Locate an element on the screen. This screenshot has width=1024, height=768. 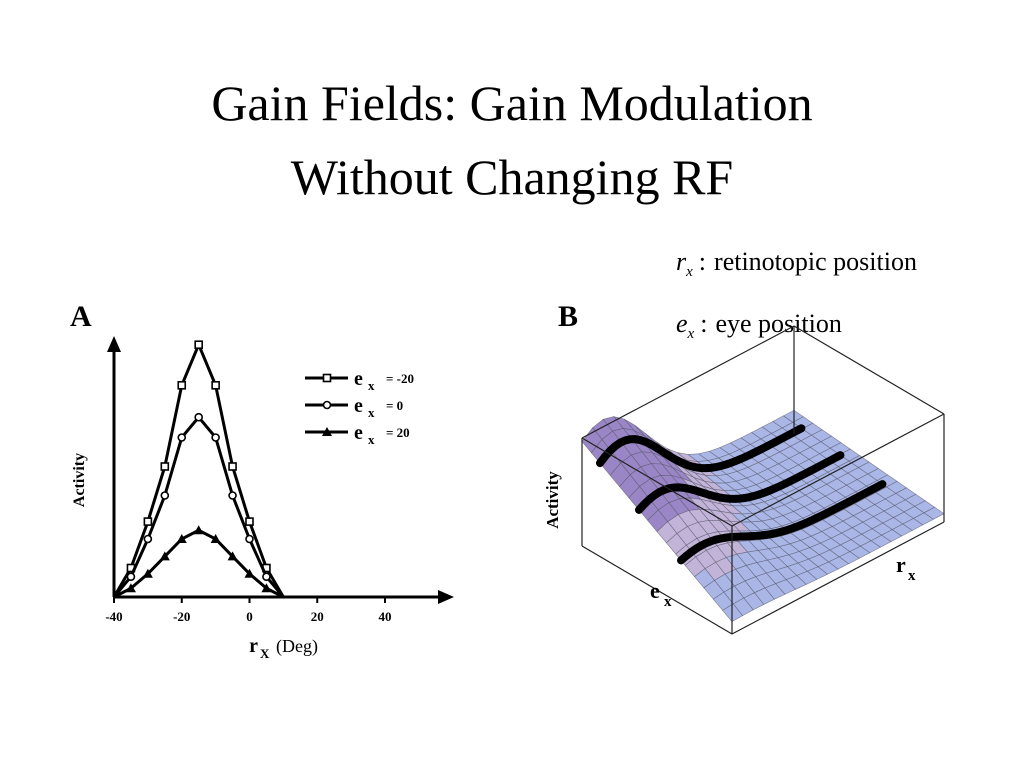
x-axis-unit: (Deg) is located at coordinates (297, 646).